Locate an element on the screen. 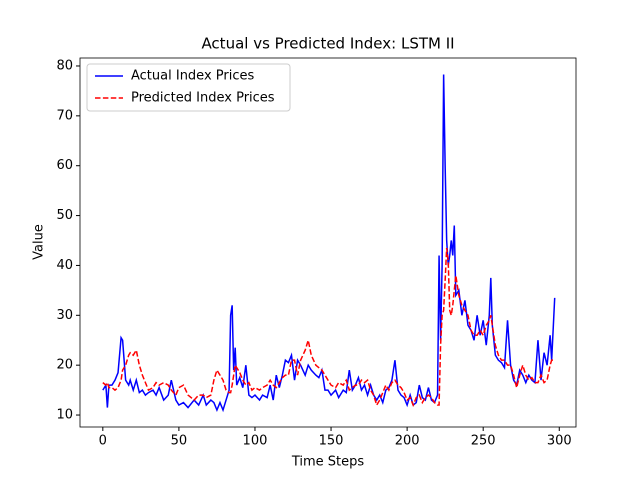 The width and height of the screenshot is (640, 480). x-tick-label: 50 is located at coordinates (179, 441).